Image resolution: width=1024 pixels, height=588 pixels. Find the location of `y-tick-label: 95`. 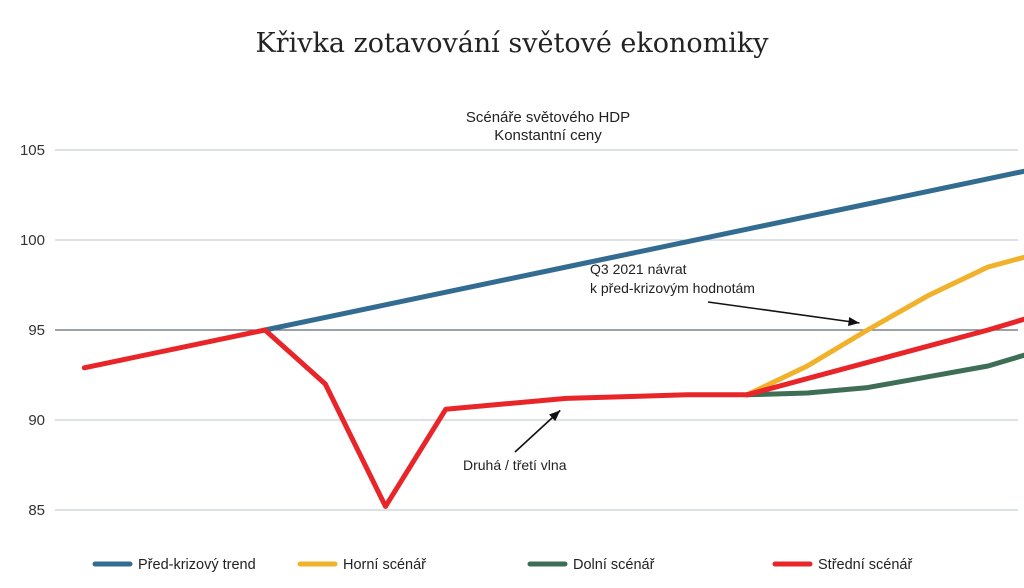

y-tick-label: 95 is located at coordinates (36, 330).